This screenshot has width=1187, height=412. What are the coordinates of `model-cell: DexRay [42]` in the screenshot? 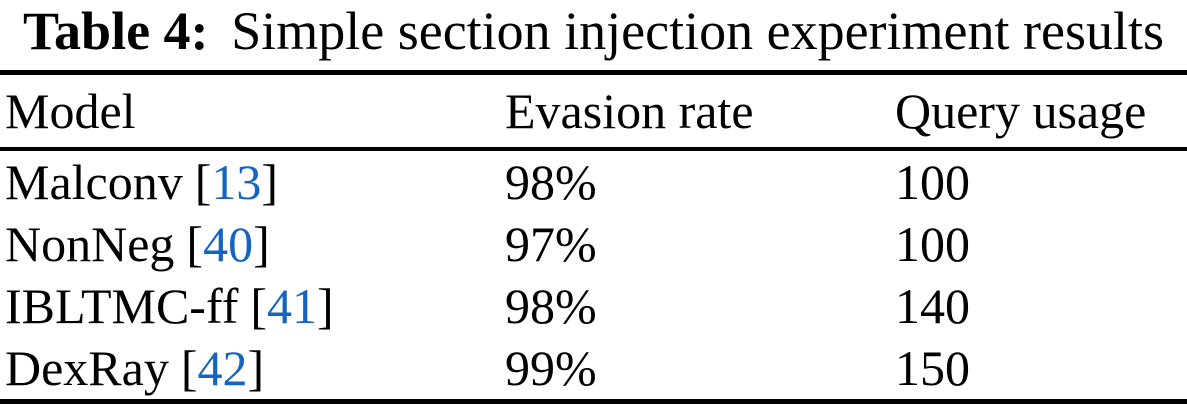 It's located at (252, 369).